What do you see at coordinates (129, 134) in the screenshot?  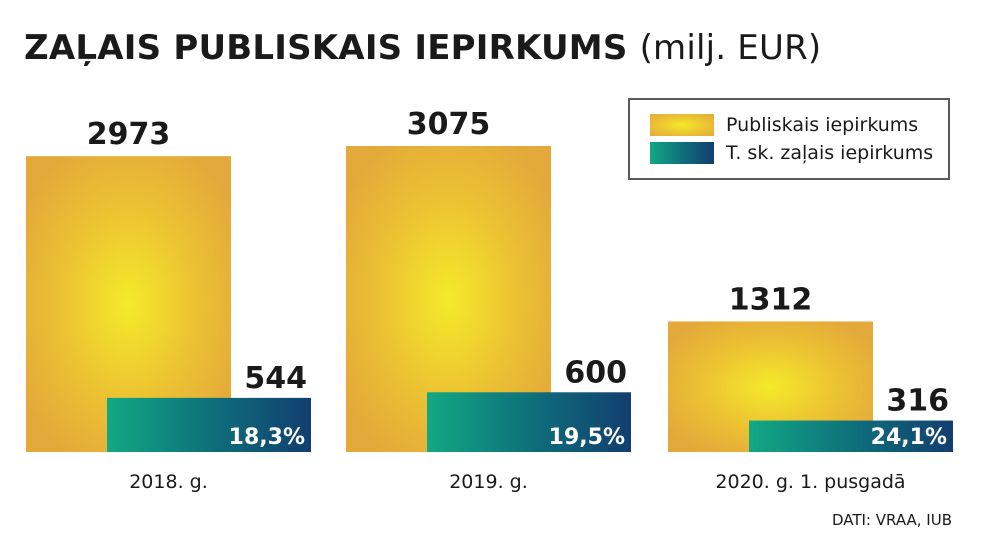 I see `value-label-public-0: 2973` at bounding box center [129, 134].